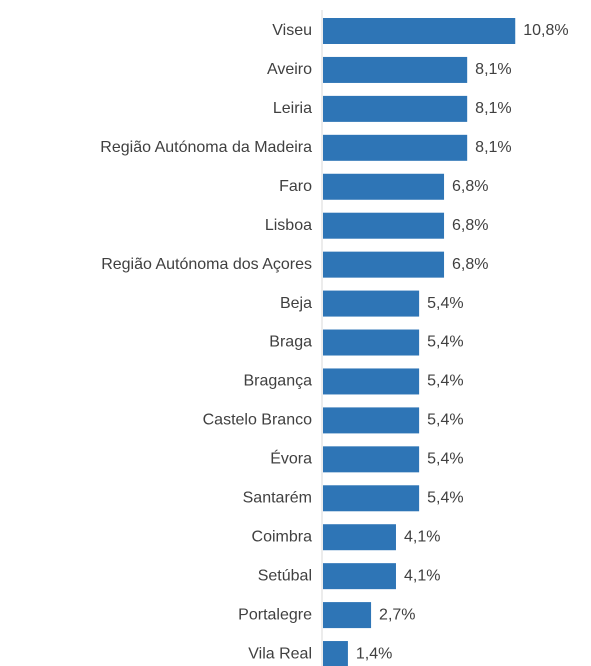 The image size is (591, 666). What do you see at coordinates (206, 147) in the screenshot?
I see `category-label: Região Autónoma da Madeira` at bounding box center [206, 147].